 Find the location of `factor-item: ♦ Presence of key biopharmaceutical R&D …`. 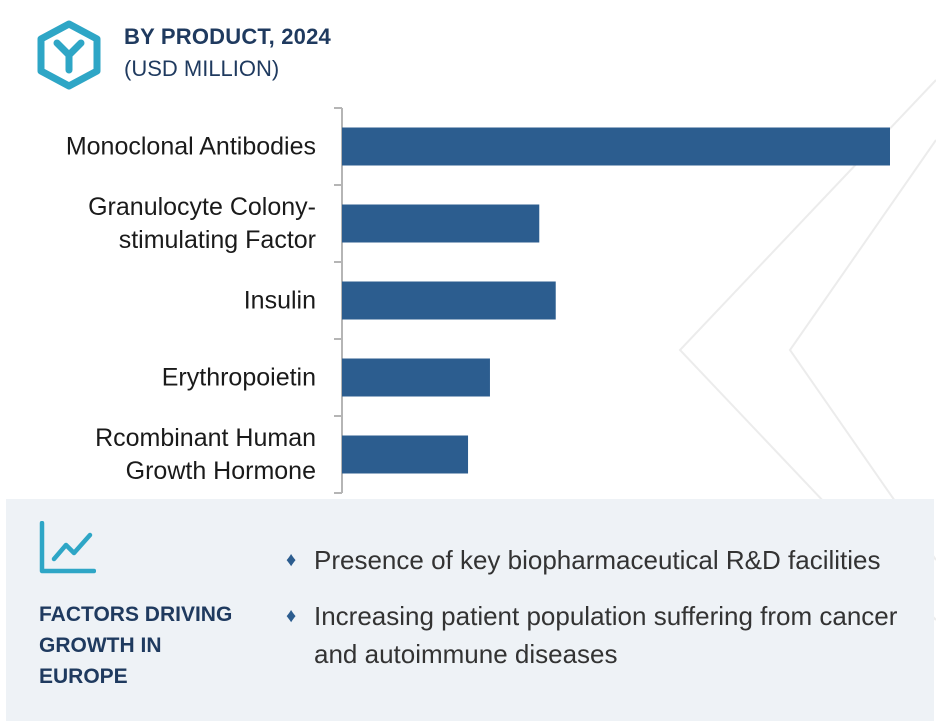

factor-item: ♦ Presence of key biopharmaceutical R&D … is located at coordinates (594, 560).